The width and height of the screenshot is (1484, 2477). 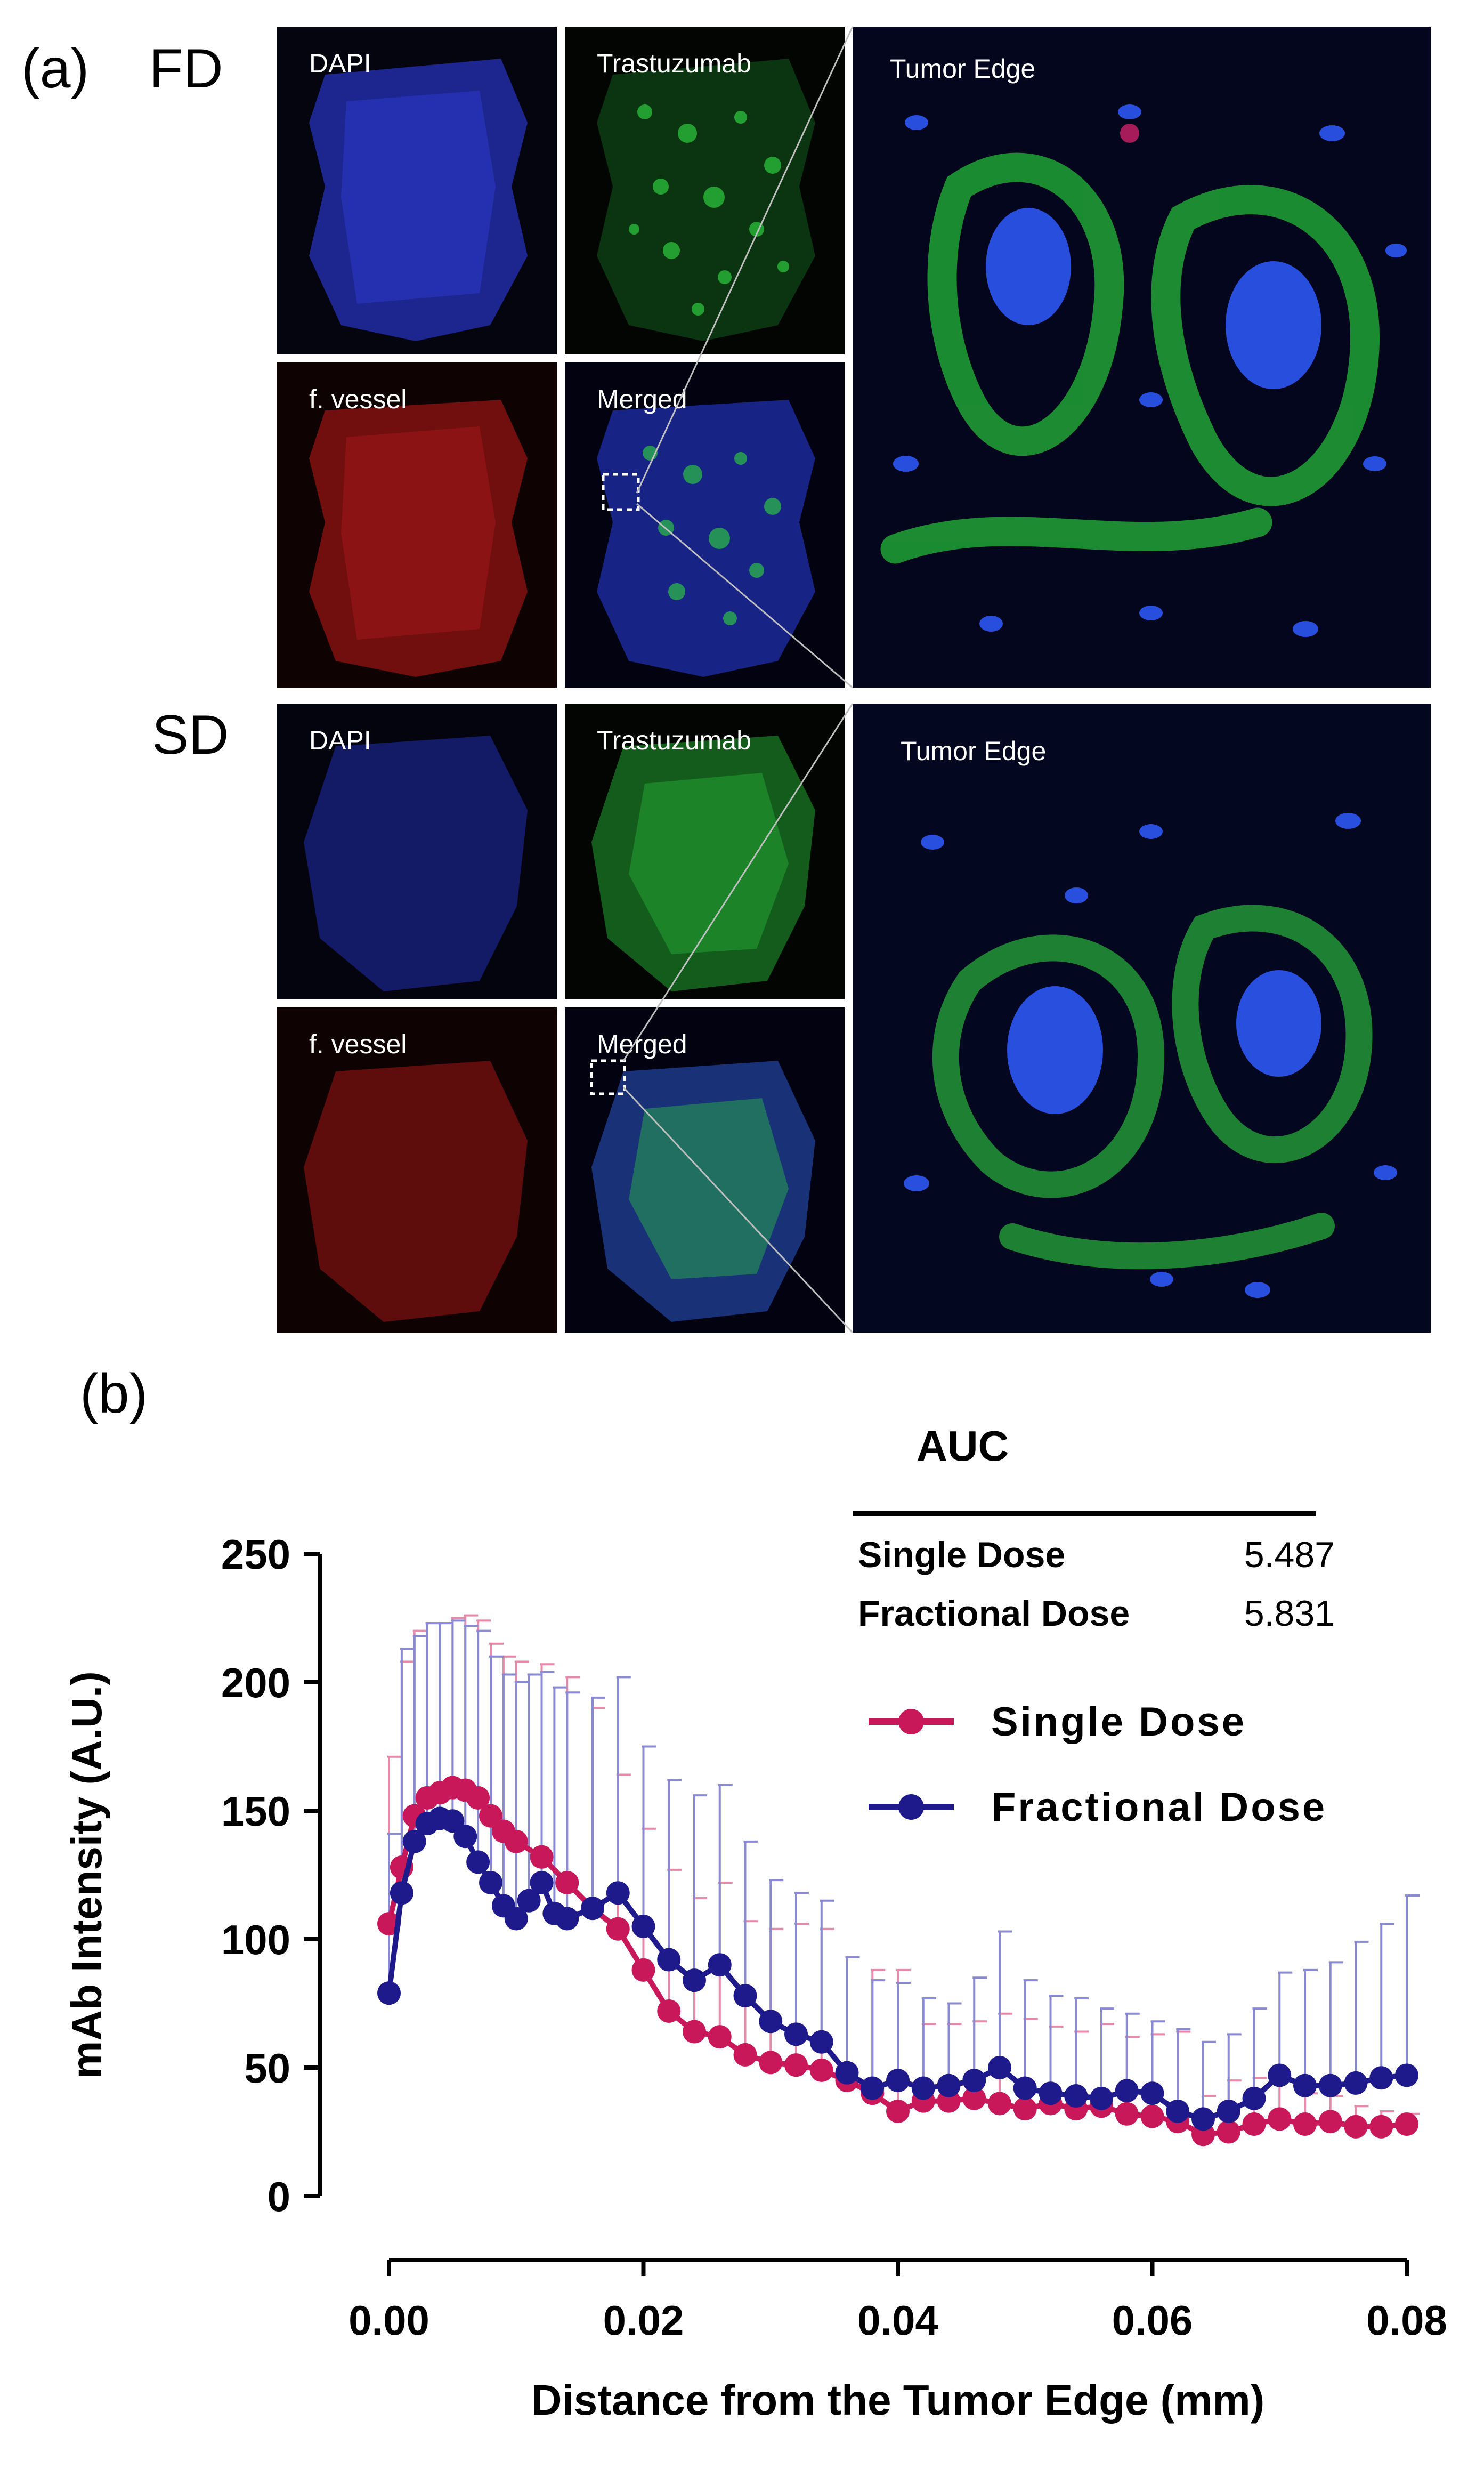 I want to click on auc-row-name: Fractional Dose, so click(x=994, y=1614).